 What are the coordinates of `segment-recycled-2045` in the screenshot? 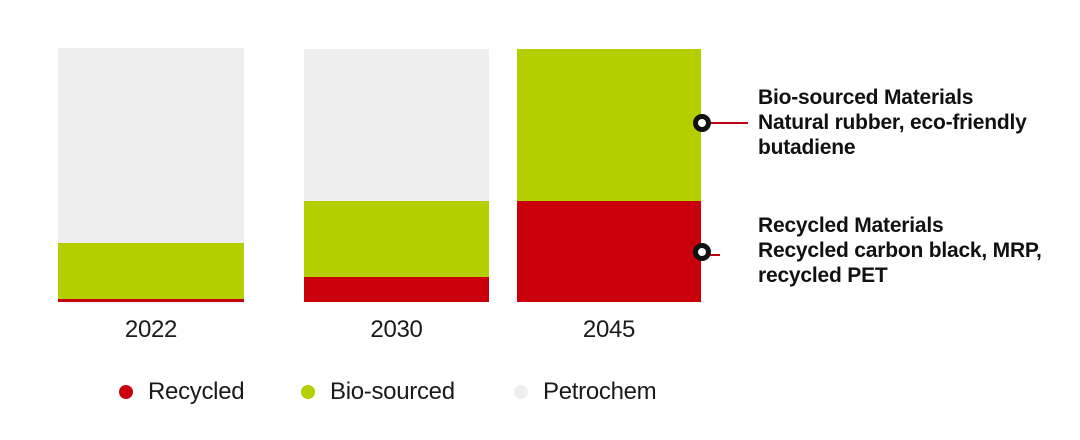 It's located at (609, 251).